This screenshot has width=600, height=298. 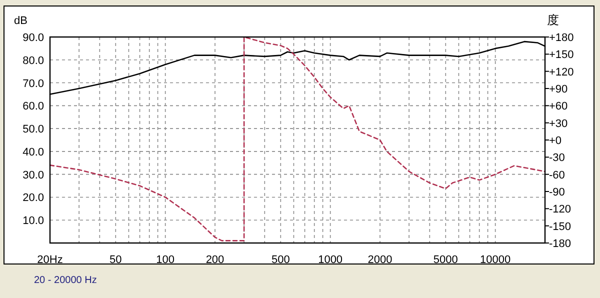 I want to click on y2-tick-label: +90, so click(x=558, y=90).